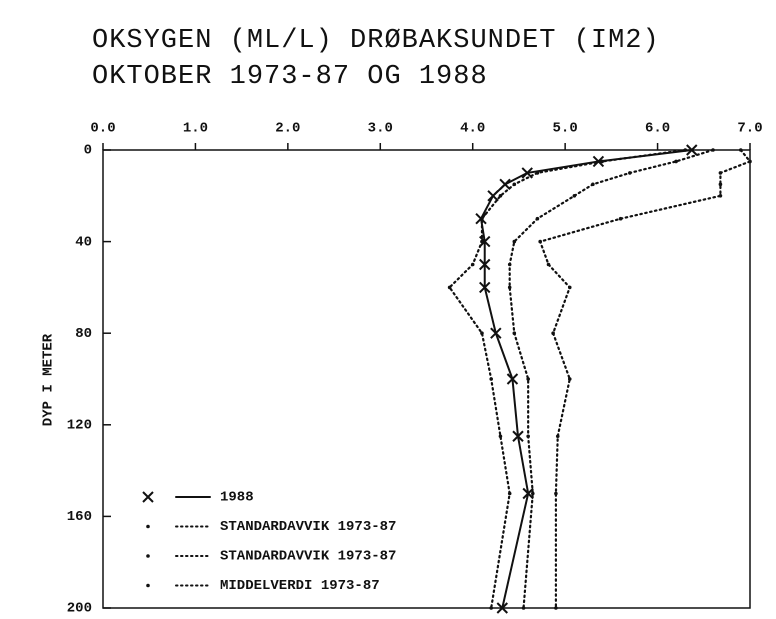 The height and width of the screenshot is (619, 776). What do you see at coordinates (102, 129) in the screenshot?
I see `x-tick-label: 0.0` at bounding box center [102, 129].